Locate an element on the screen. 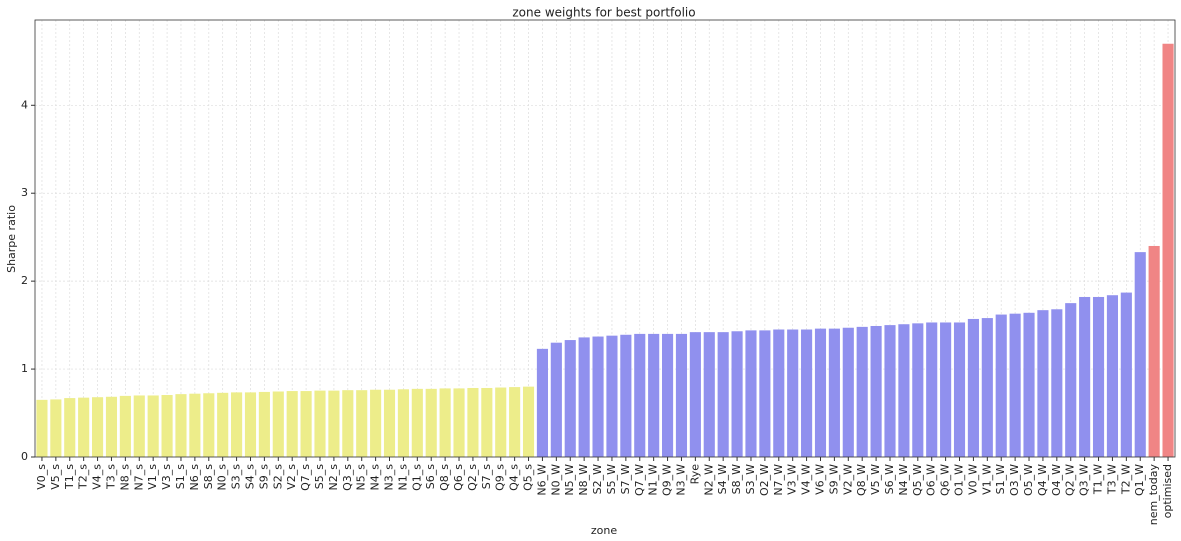 This screenshot has height=541, width=1181. x-tick-label: S7_s is located at coordinates (486, 476).